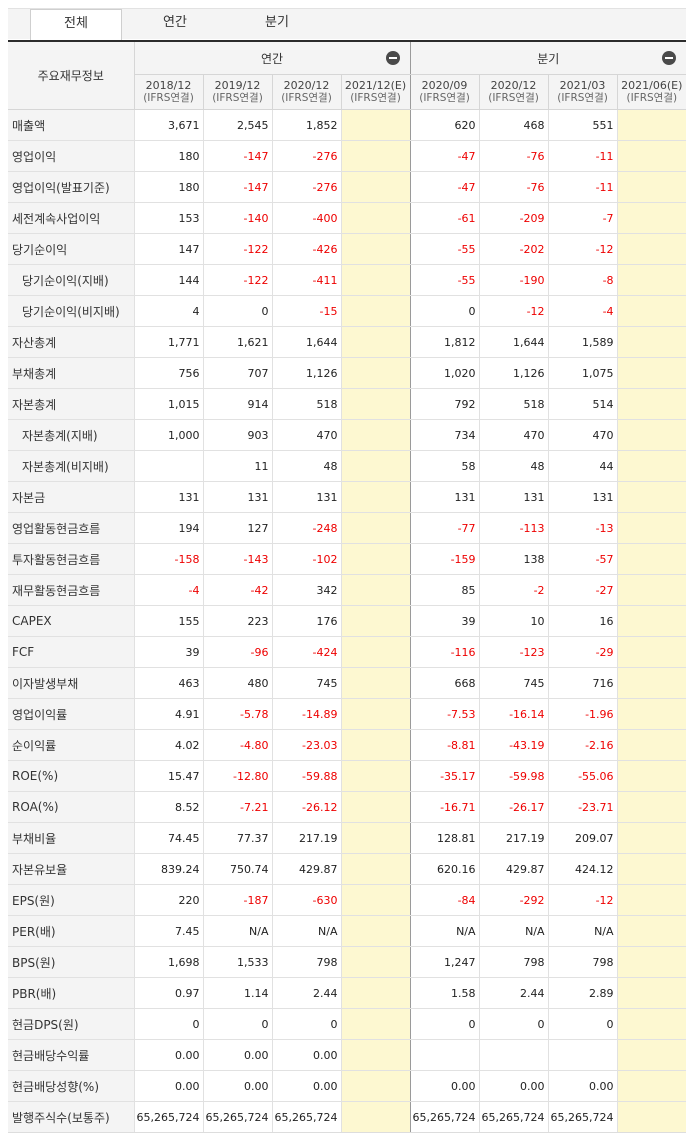 This screenshot has width=694, height=1137. What do you see at coordinates (582, 652) in the screenshot?
I see `table-cell: -29` at bounding box center [582, 652].